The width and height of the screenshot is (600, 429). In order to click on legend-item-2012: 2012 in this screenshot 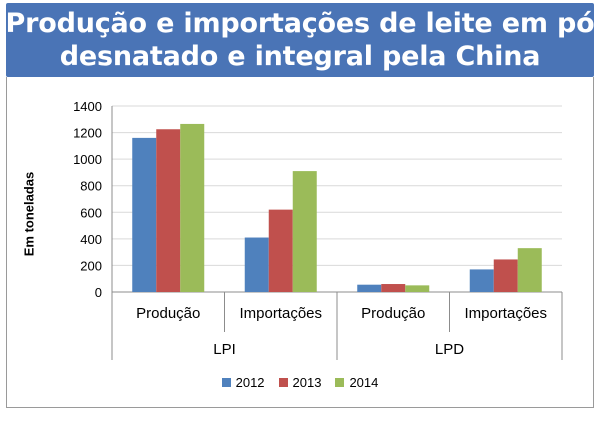, I will do `click(243, 382)`.